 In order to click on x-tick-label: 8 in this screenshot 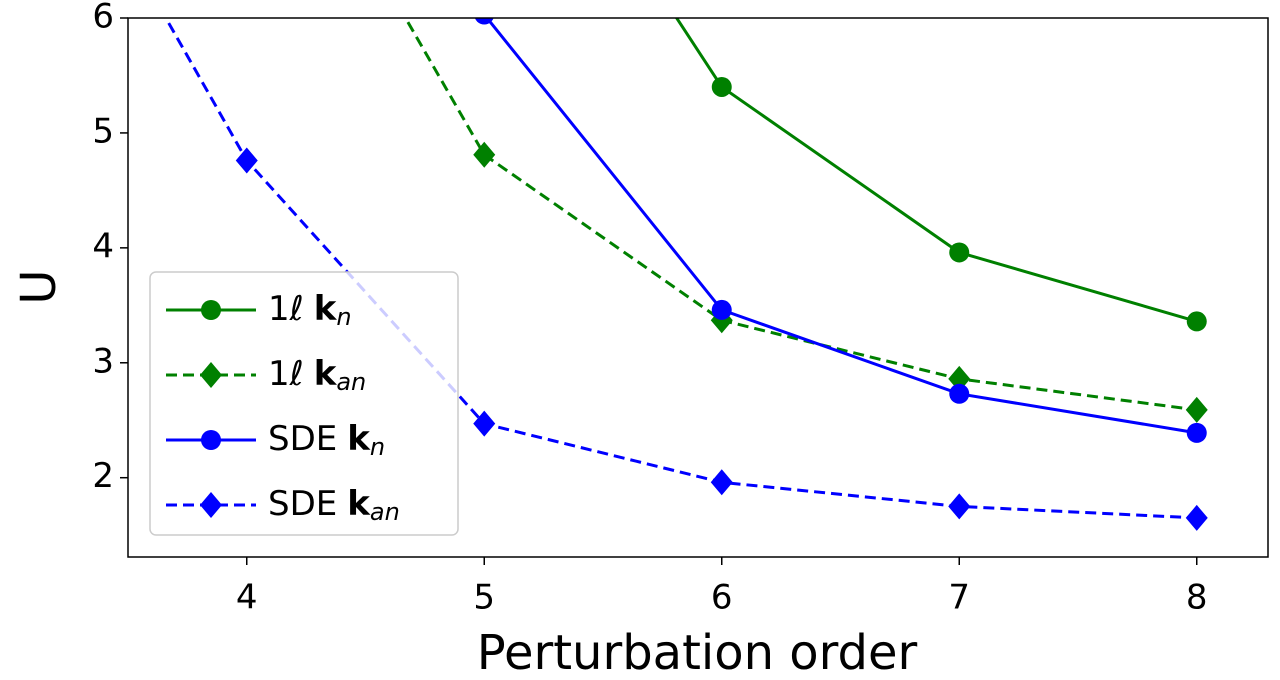, I will do `click(1197, 598)`.